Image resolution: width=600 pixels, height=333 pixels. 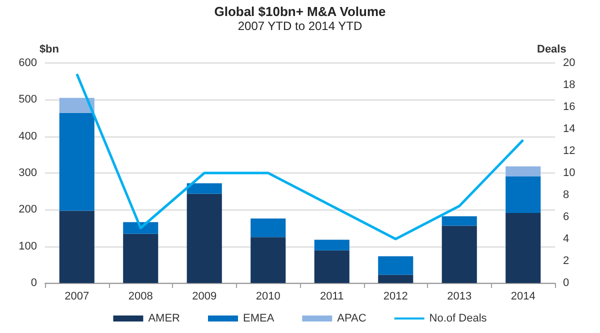 What do you see at coordinates (566, 217) in the screenshot?
I see `y2-tick-label: 6` at bounding box center [566, 217].